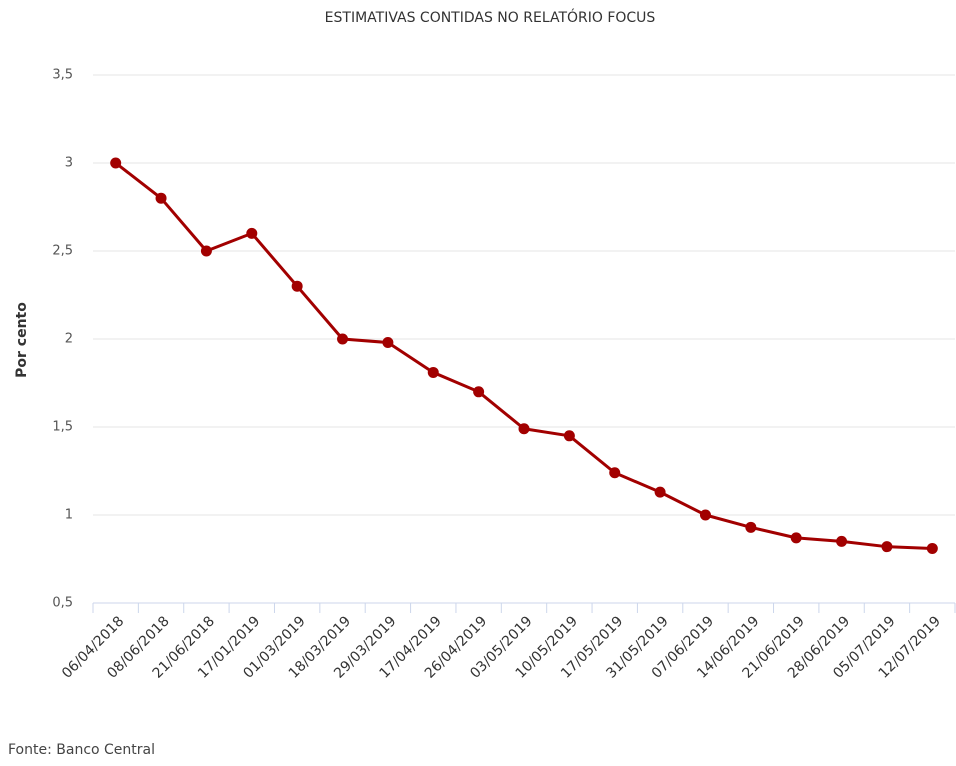  I want to click on y-tick-label: 1,5, so click(62, 427).